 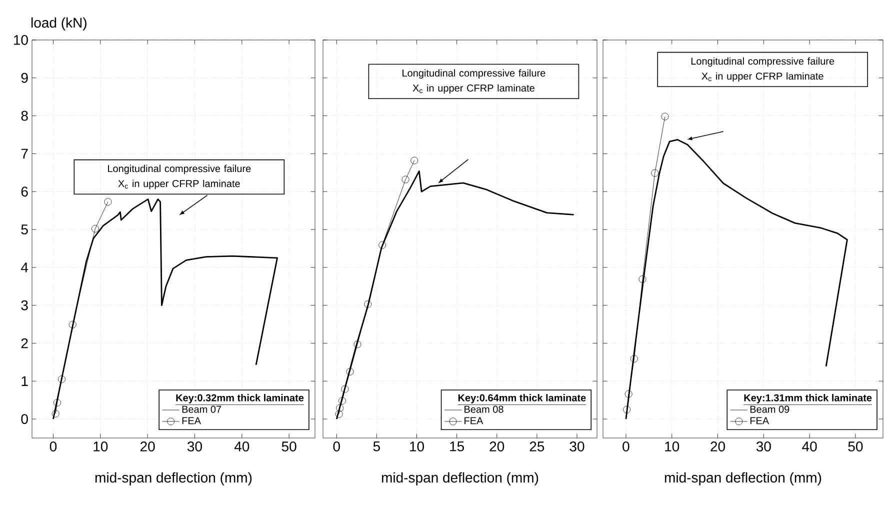 I want to click on y-tick-label: 1, so click(x=25, y=381).